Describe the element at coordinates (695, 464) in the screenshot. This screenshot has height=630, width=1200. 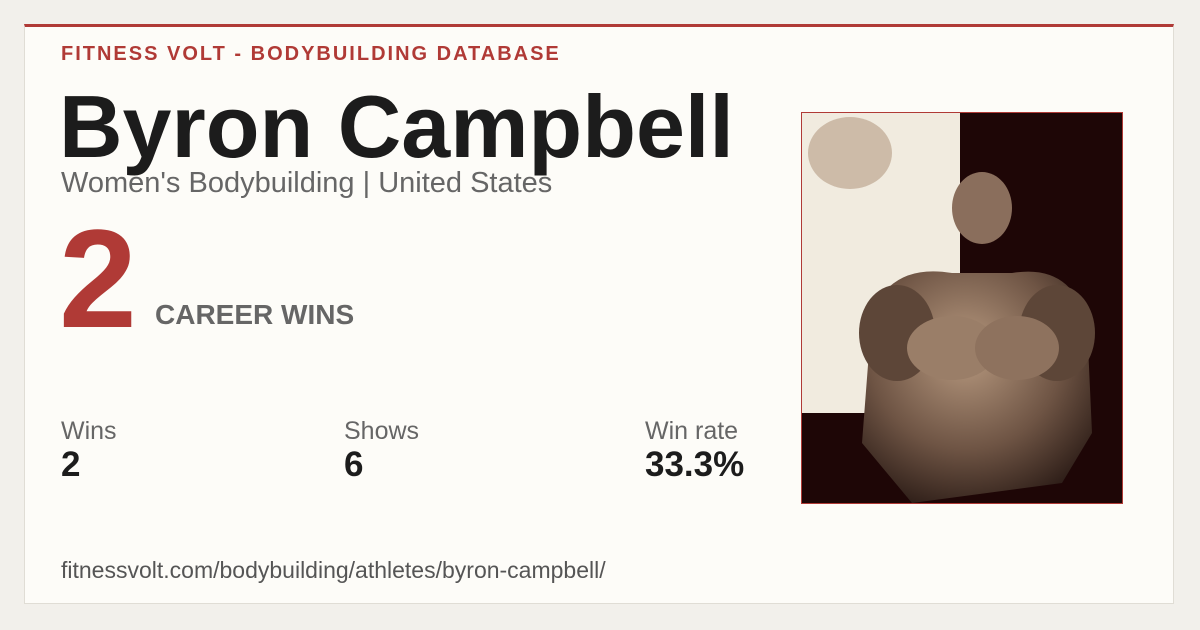
I see `stat-value: 33.3%` at that location.